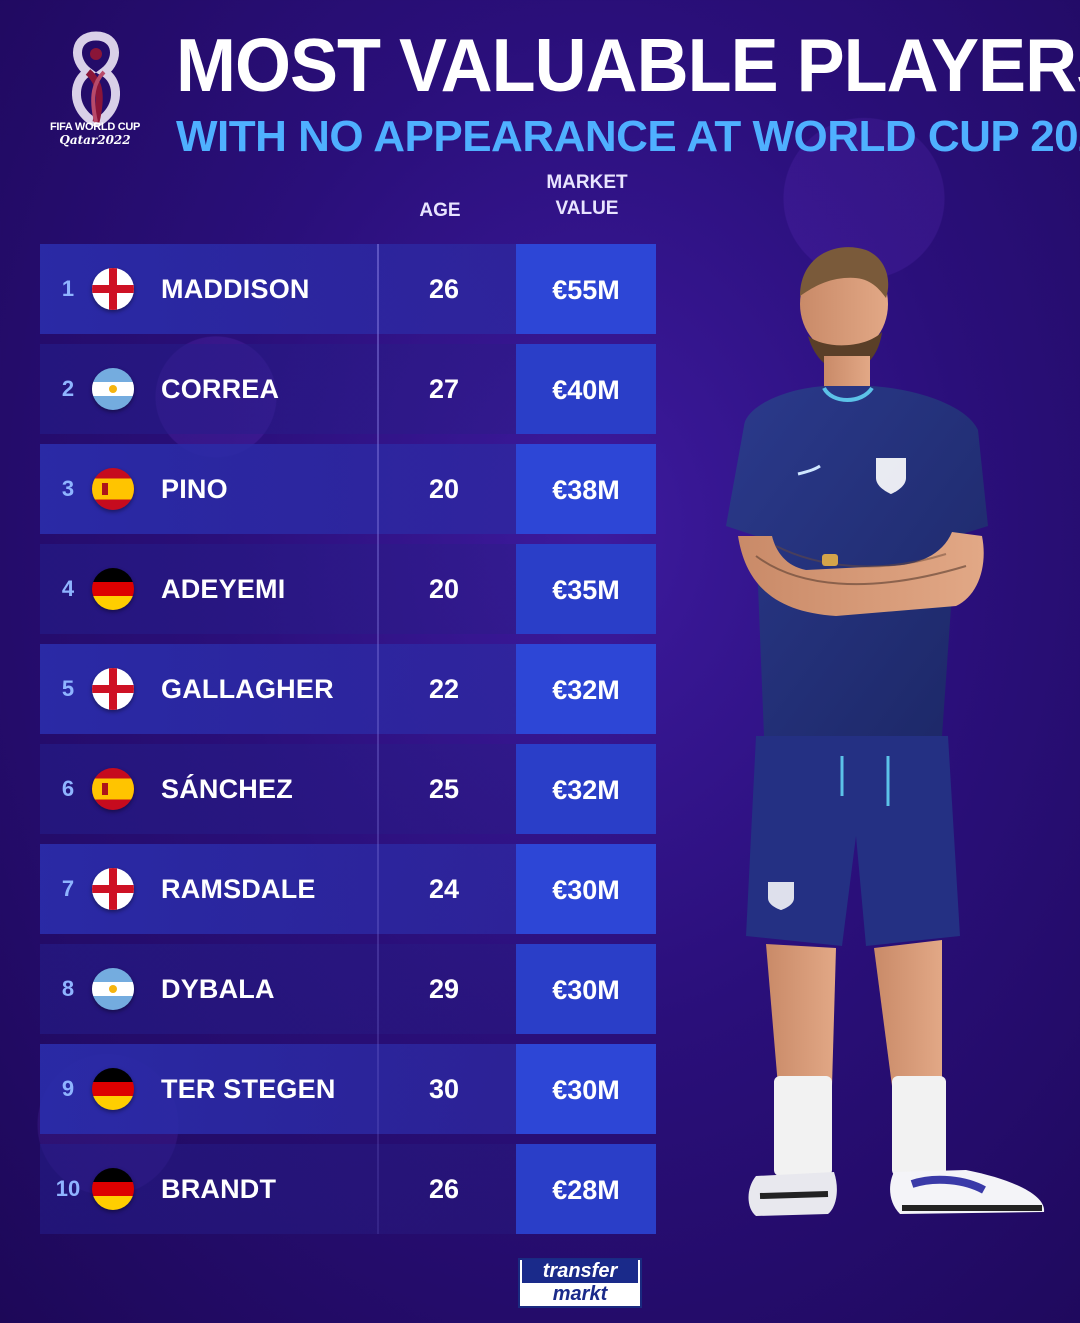  Describe the element at coordinates (227, 789) in the screenshot. I see `player-name: SÁNCHEZ` at that location.